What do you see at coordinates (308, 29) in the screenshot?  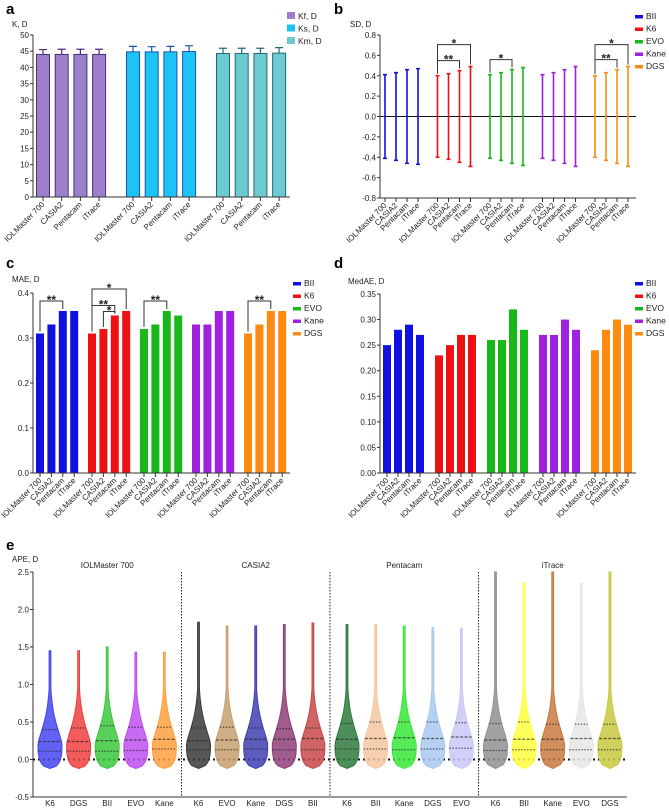 I see `legend-label: Ks, D` at bounding box center [308, 29].